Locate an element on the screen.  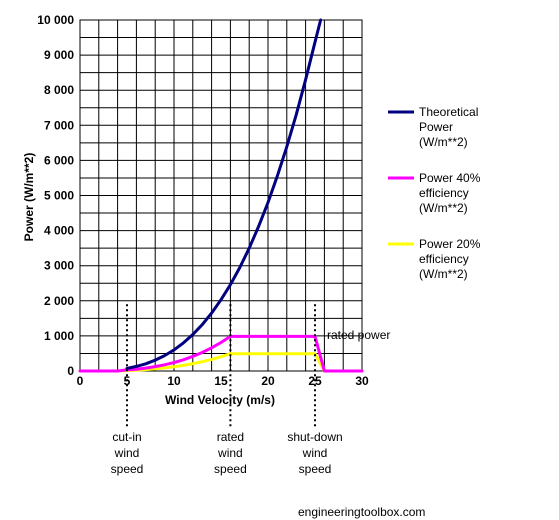
y-tick-label: 9 000 is located at coordinates (59, 55).